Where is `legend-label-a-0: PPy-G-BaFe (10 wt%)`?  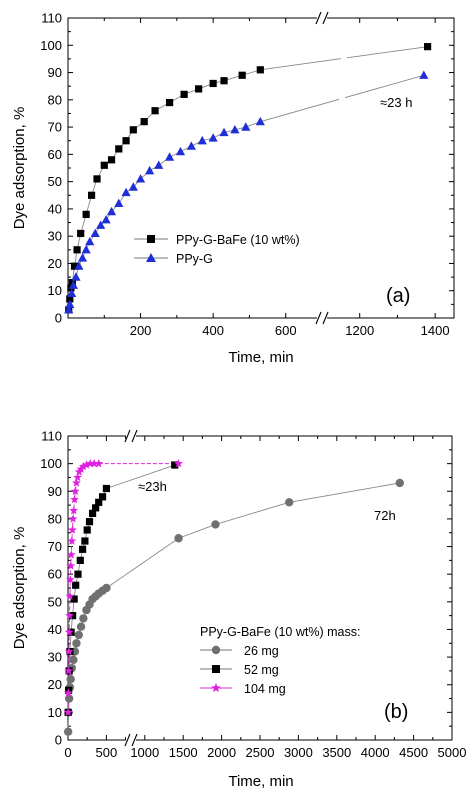 legend-label-a-0: PPy-G-BaFe (10 wt%) is located at coordinates (238, 240).